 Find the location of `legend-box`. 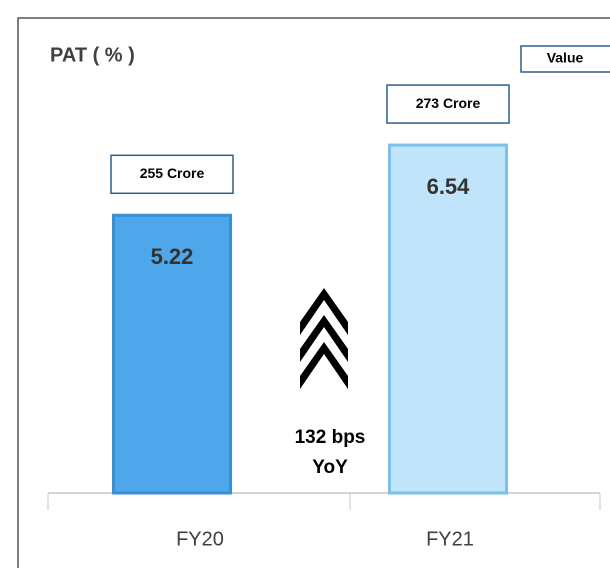

legend-box is located at coordinates (565, 59).